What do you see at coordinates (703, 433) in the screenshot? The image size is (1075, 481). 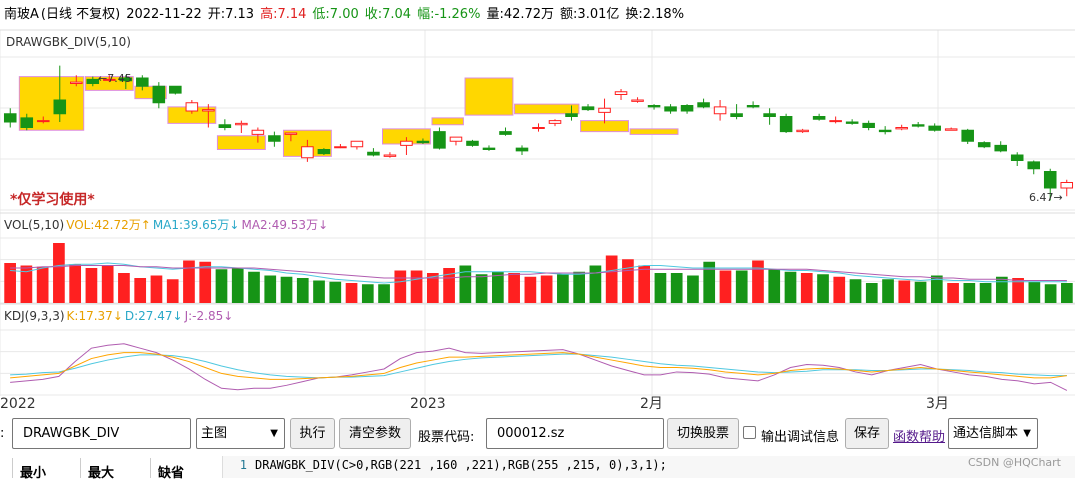 I see `switch-stock-button: 切换股票` at bounding box center [703, 433].